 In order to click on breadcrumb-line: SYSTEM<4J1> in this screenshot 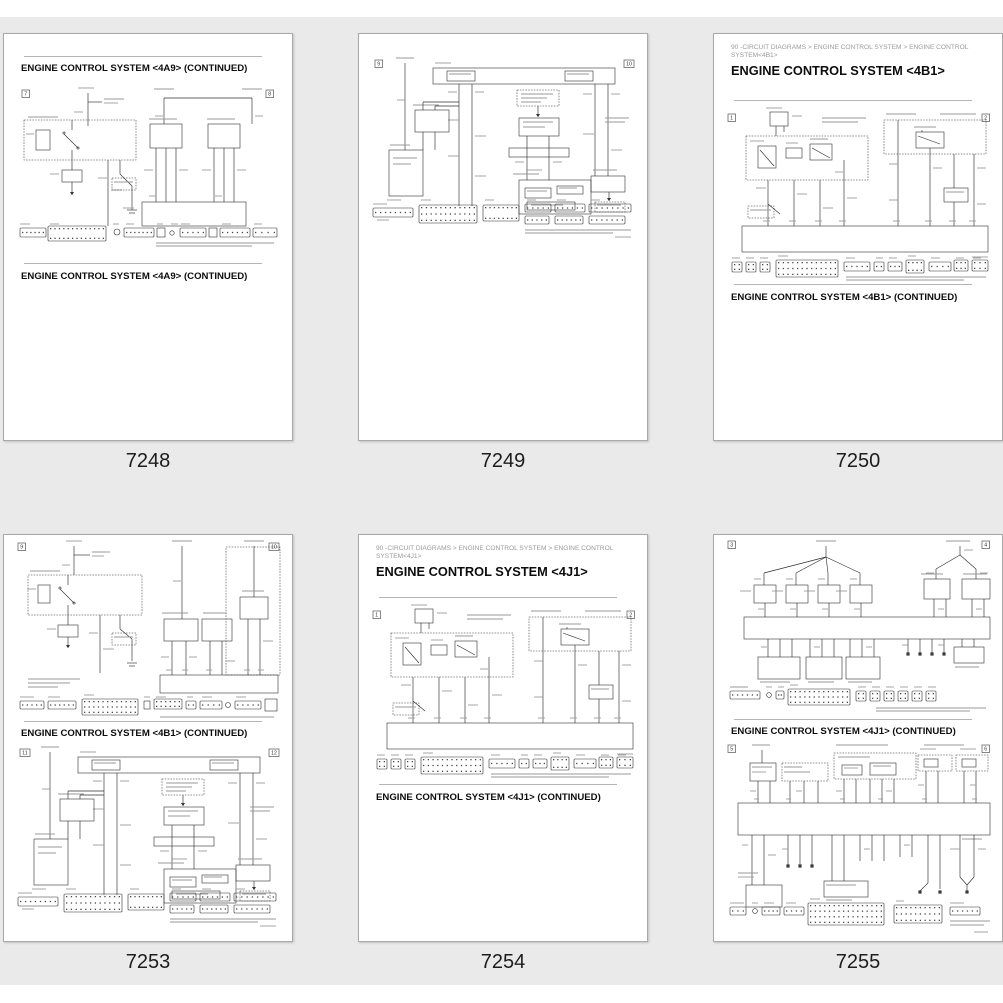, I will do `click(399, 557)`.